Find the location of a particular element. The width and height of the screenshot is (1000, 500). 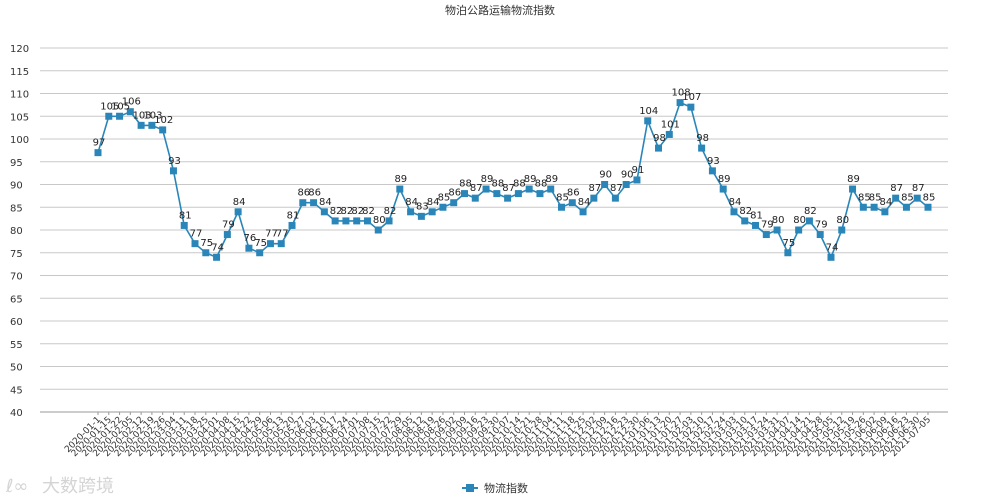

data-label: 86 is located at coordinates (573, 193).